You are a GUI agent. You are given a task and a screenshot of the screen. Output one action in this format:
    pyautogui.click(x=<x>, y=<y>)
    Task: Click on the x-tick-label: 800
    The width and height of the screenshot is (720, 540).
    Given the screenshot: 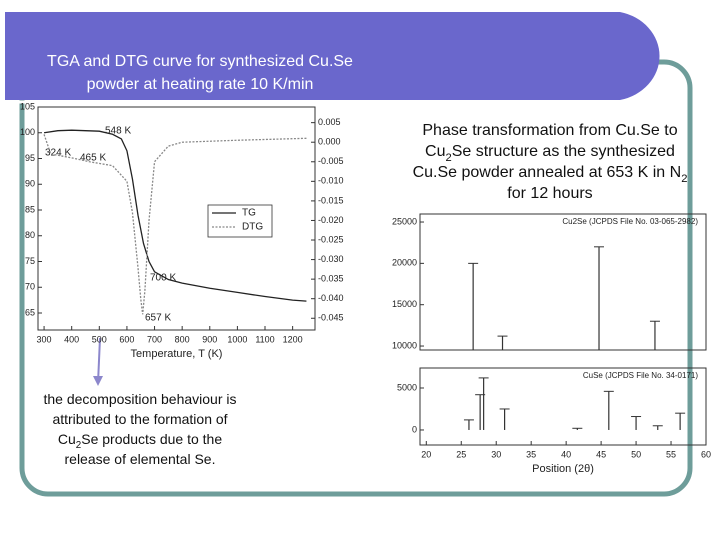 What is the action you would take?
    pyautogui.click(x=182, y=339)
    